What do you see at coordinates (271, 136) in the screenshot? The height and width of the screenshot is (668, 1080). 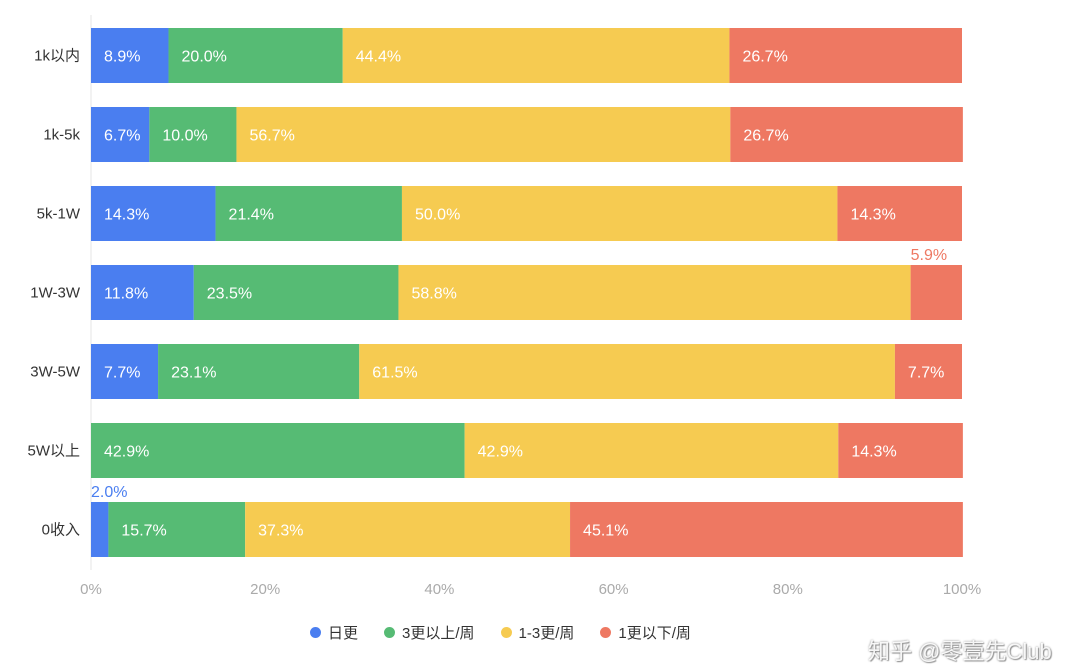 I see `data-label: 56.7%` at bounding box center [271, 136].